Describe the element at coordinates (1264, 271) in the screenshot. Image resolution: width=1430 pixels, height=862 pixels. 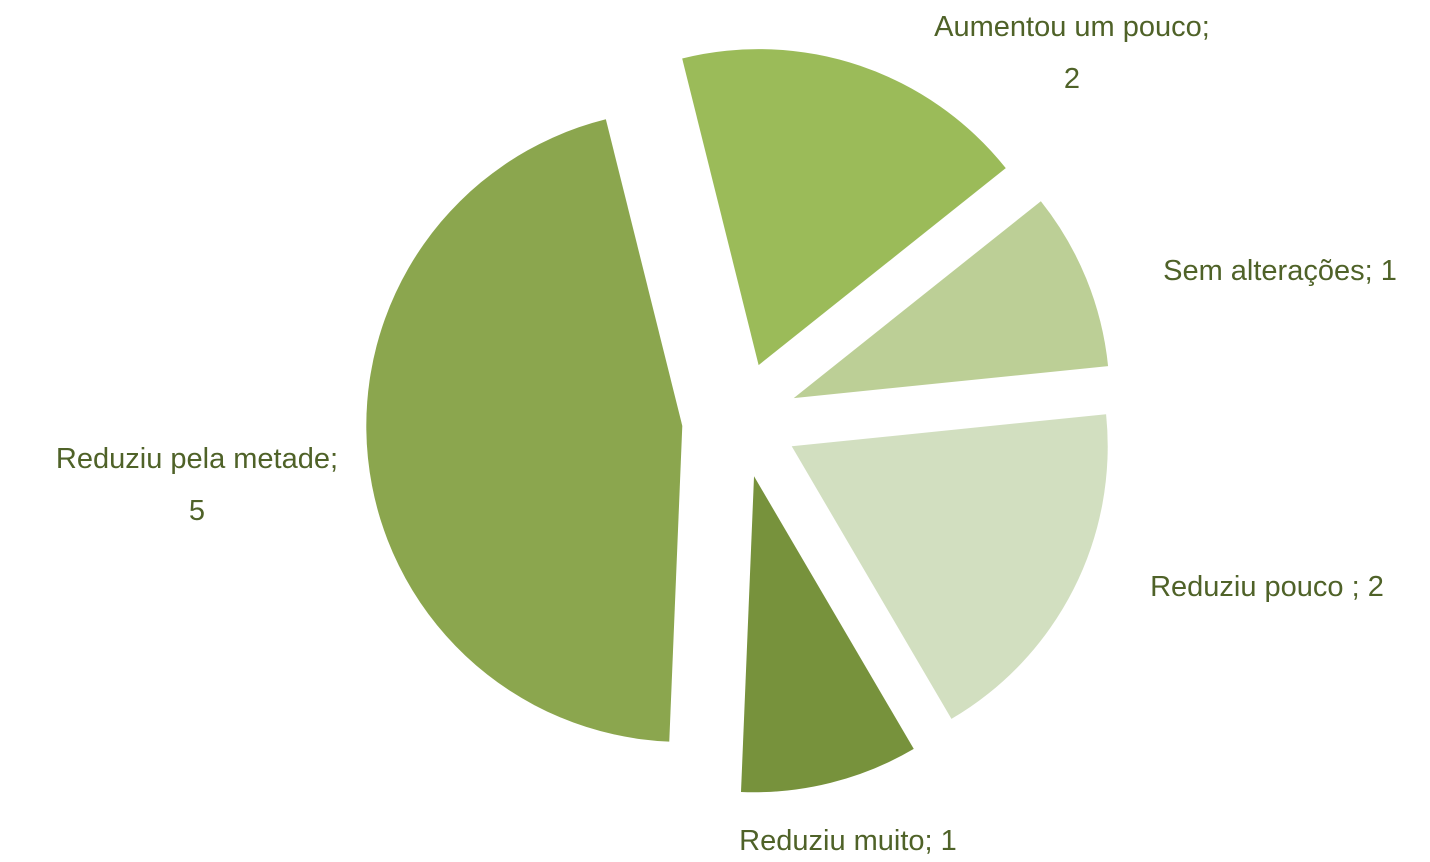
I see `label-name: Sem alterações` at that location.